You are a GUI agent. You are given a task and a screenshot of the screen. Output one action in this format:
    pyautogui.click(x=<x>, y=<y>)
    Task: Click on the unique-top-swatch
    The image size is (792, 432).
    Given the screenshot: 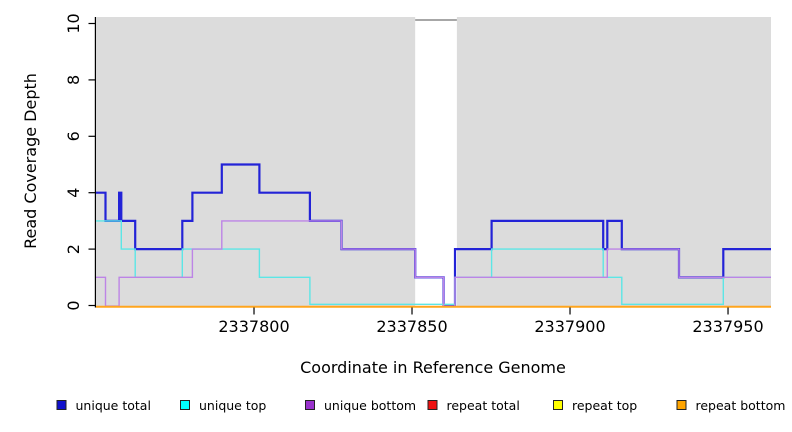 What is the action you would take?
    pyautogui.click(x=185, y=405)
    